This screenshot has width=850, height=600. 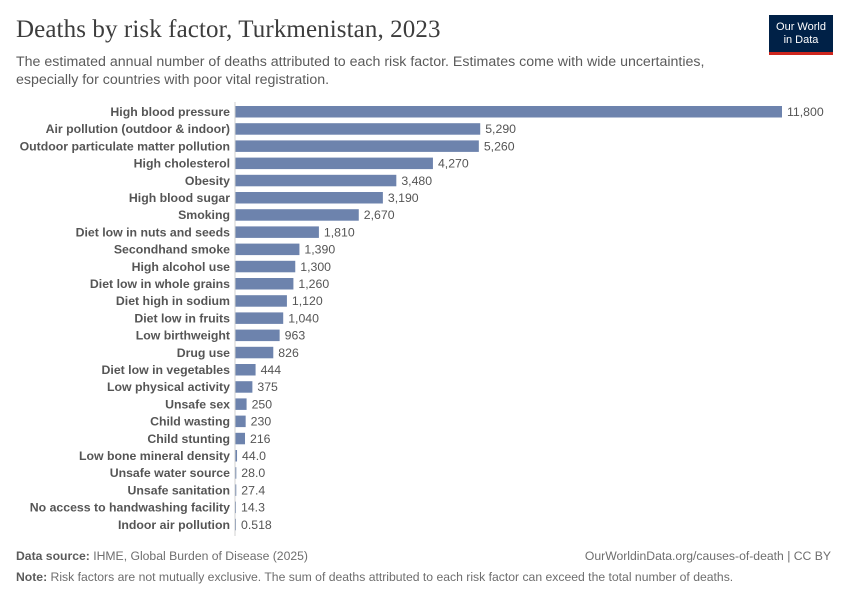 I want to click on bar-drug-use, so click(x=254, y=352).